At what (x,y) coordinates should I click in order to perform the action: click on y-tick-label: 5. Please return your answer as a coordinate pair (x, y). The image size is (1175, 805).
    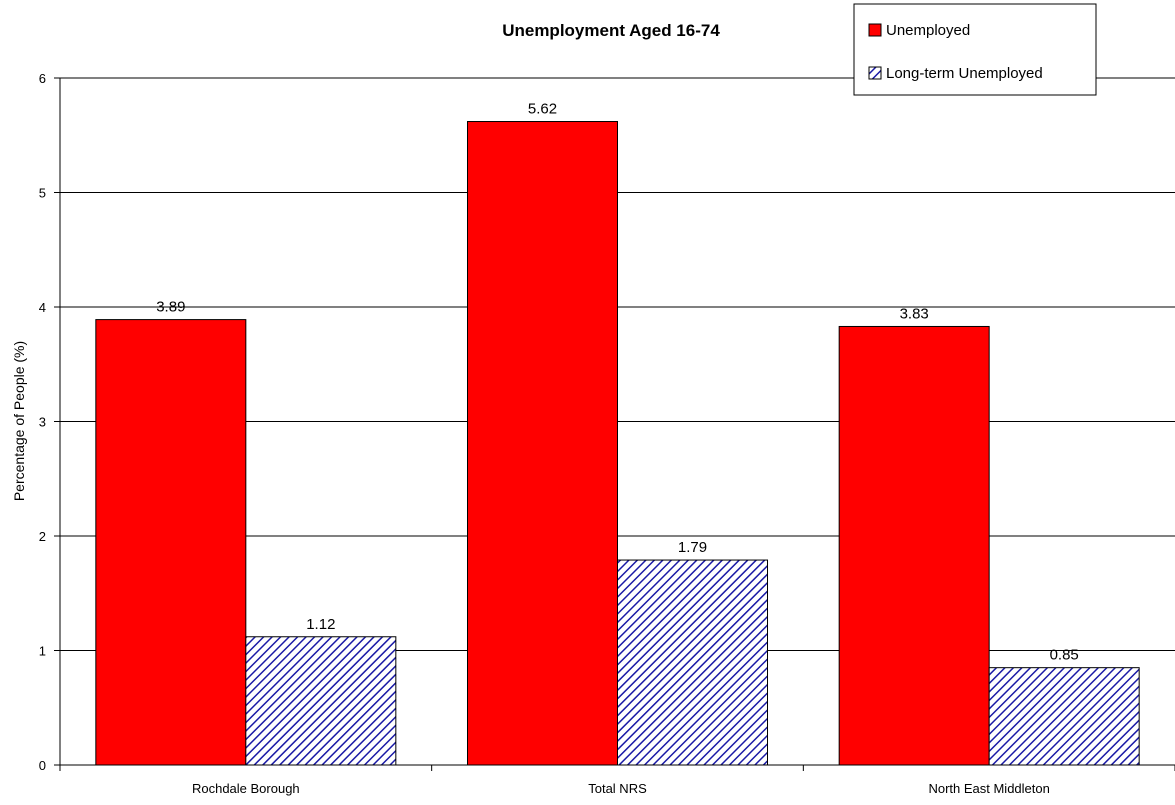
    Looking at the image, I should click on (42, 193).